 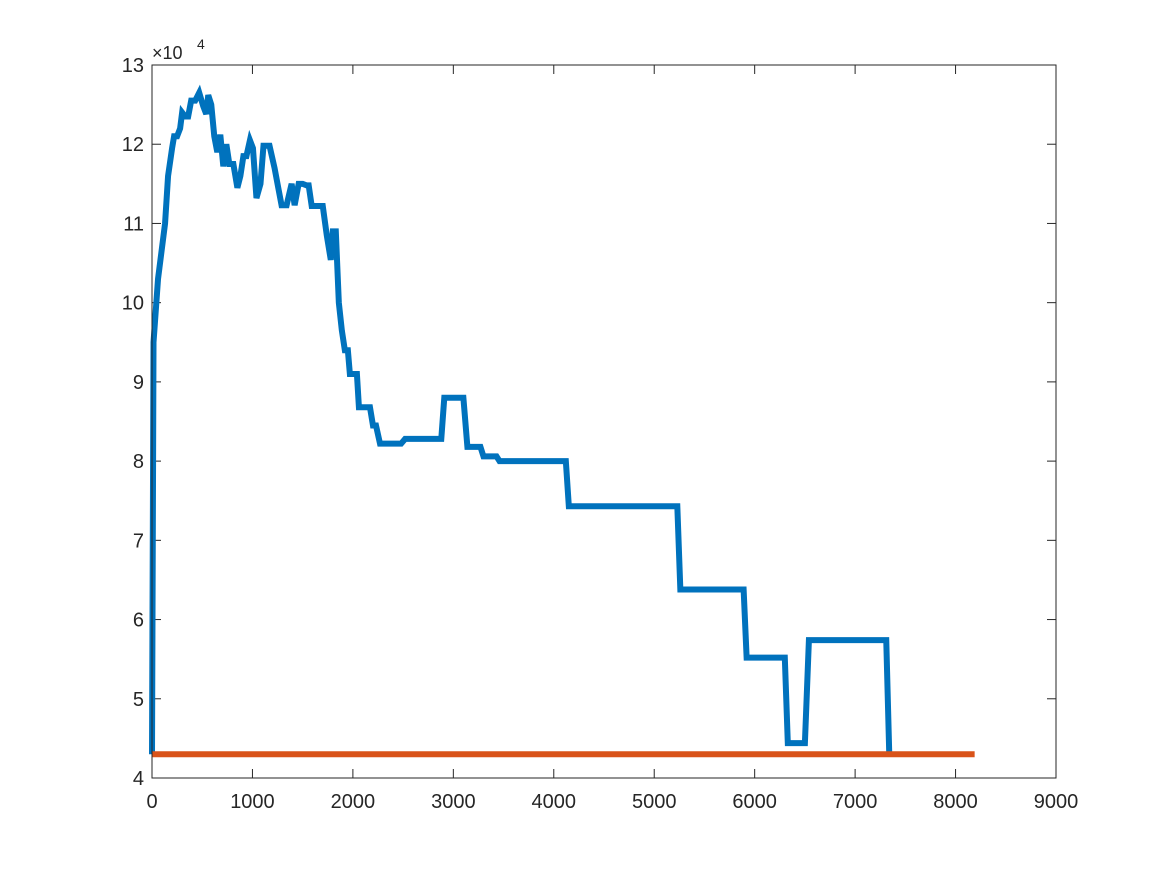 I want to click on y-tick-label: 9, so click(x=138, y=383).